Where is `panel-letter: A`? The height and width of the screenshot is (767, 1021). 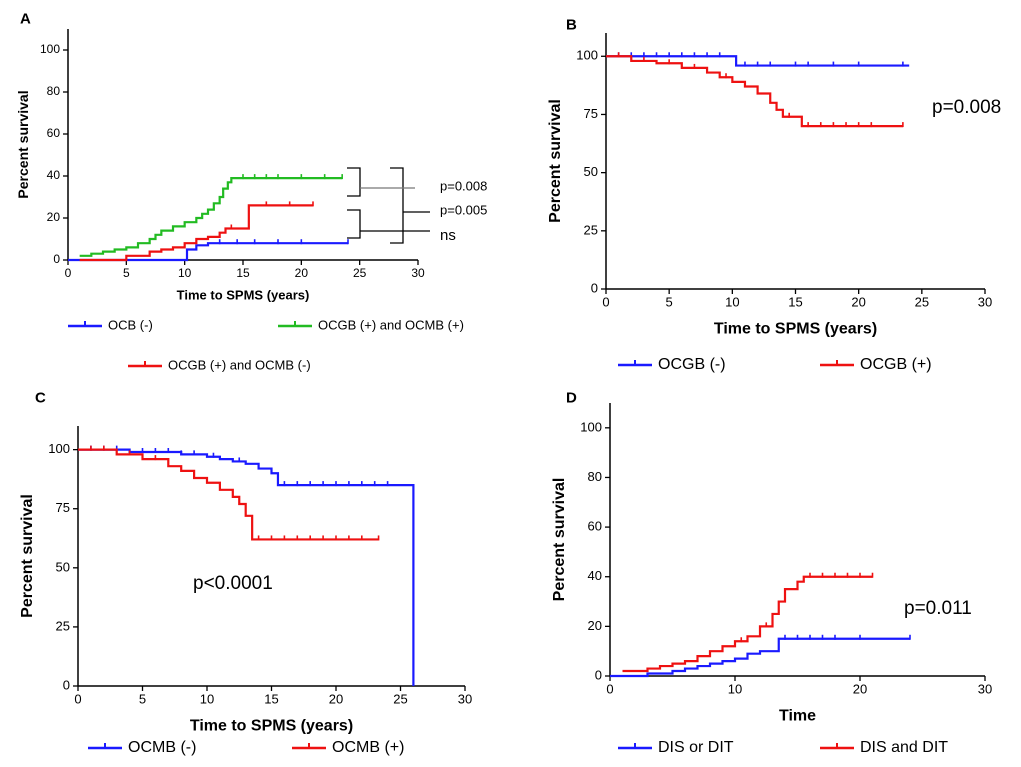 panel-letter: A is located at coordinates (25, 18).